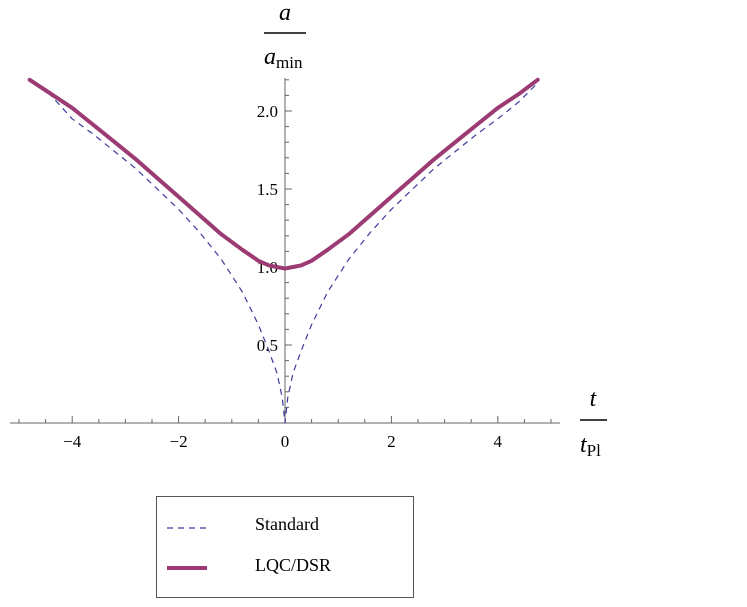 The image size is (747, 607). Describe the element at coordinates (285, 441) in the screenshot. I see `x-tick-label: 0` at that location.